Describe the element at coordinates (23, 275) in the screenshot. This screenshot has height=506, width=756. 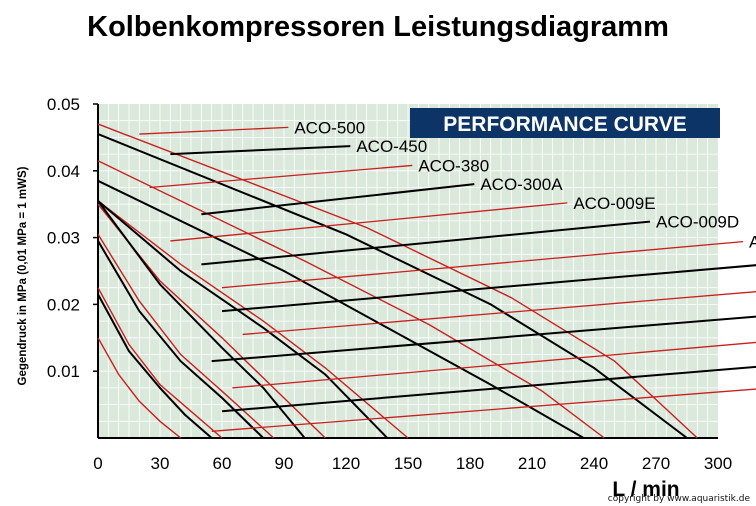
I see `y-axis-label: Gegendruck in MPa (0,01 MPa = 1 mWS)` at that location.